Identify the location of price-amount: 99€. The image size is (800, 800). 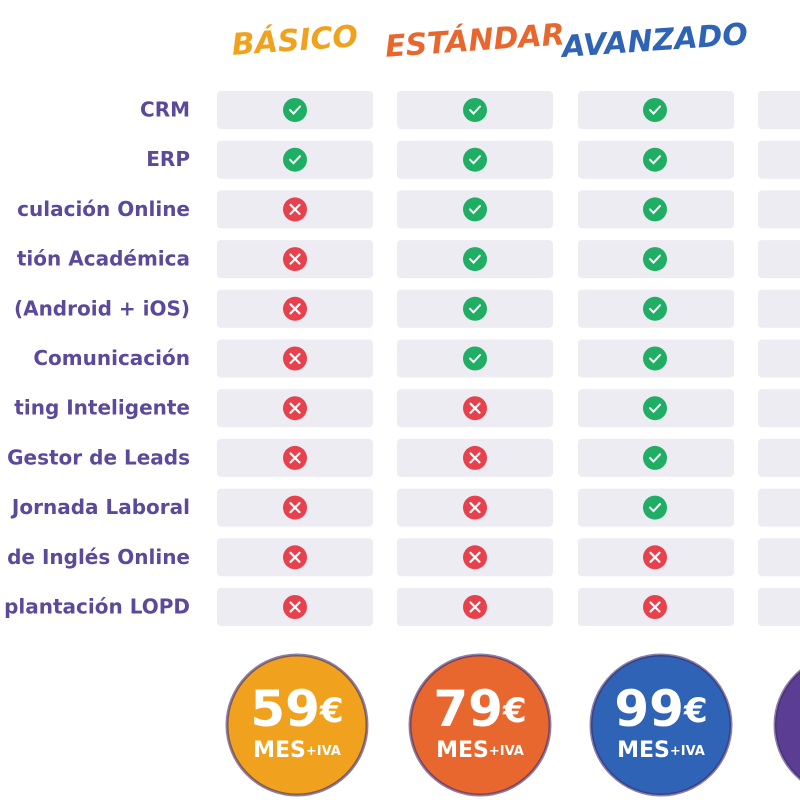
(660, 709).